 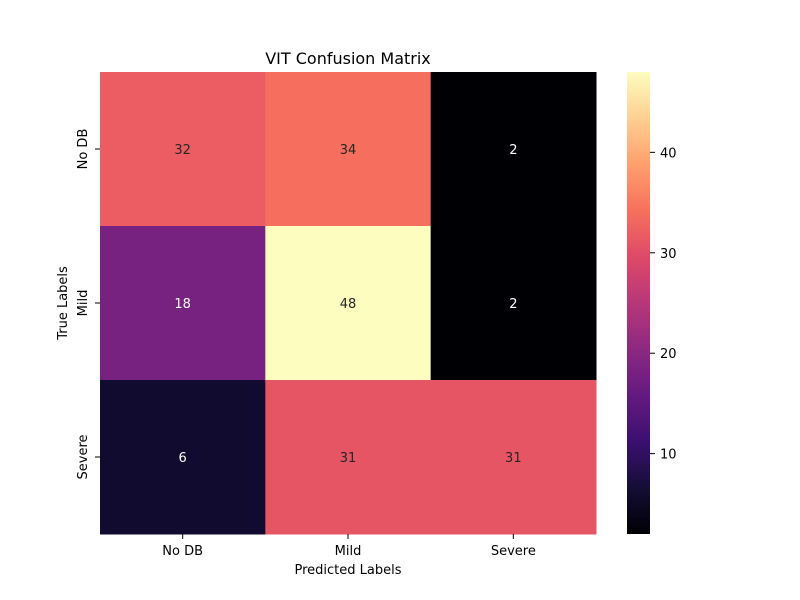 I want to click on y-tick-label: Severe, so click(x=83, y=456).